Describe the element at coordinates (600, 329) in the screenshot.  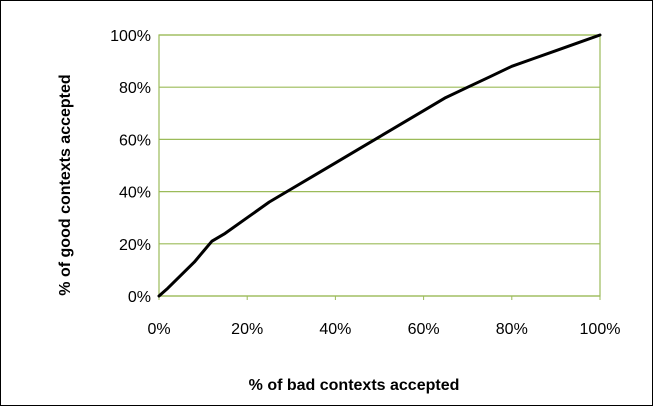
I see `x-tick-label: 100%` at that location.